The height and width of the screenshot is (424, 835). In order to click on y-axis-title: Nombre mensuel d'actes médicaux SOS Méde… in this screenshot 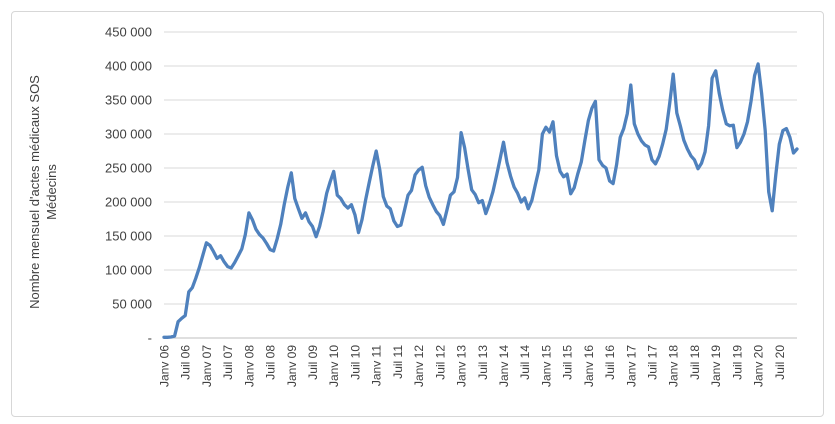, I will do `click(43, 192)`.